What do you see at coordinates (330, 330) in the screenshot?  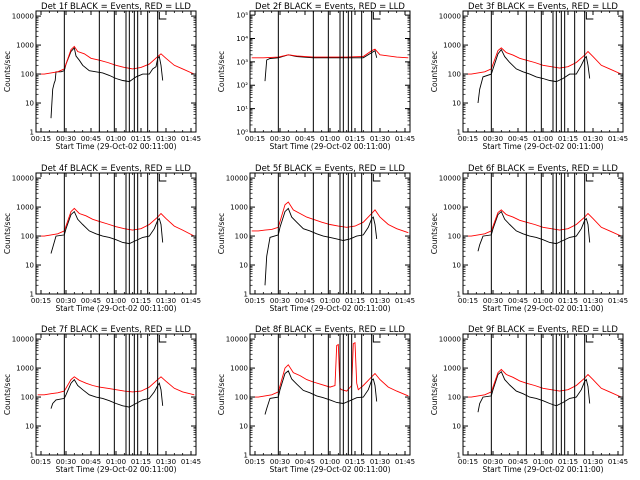 I see `chart-title: Det 8f BLACK = Events, RED = LLD` at bounding box center [330, 330].